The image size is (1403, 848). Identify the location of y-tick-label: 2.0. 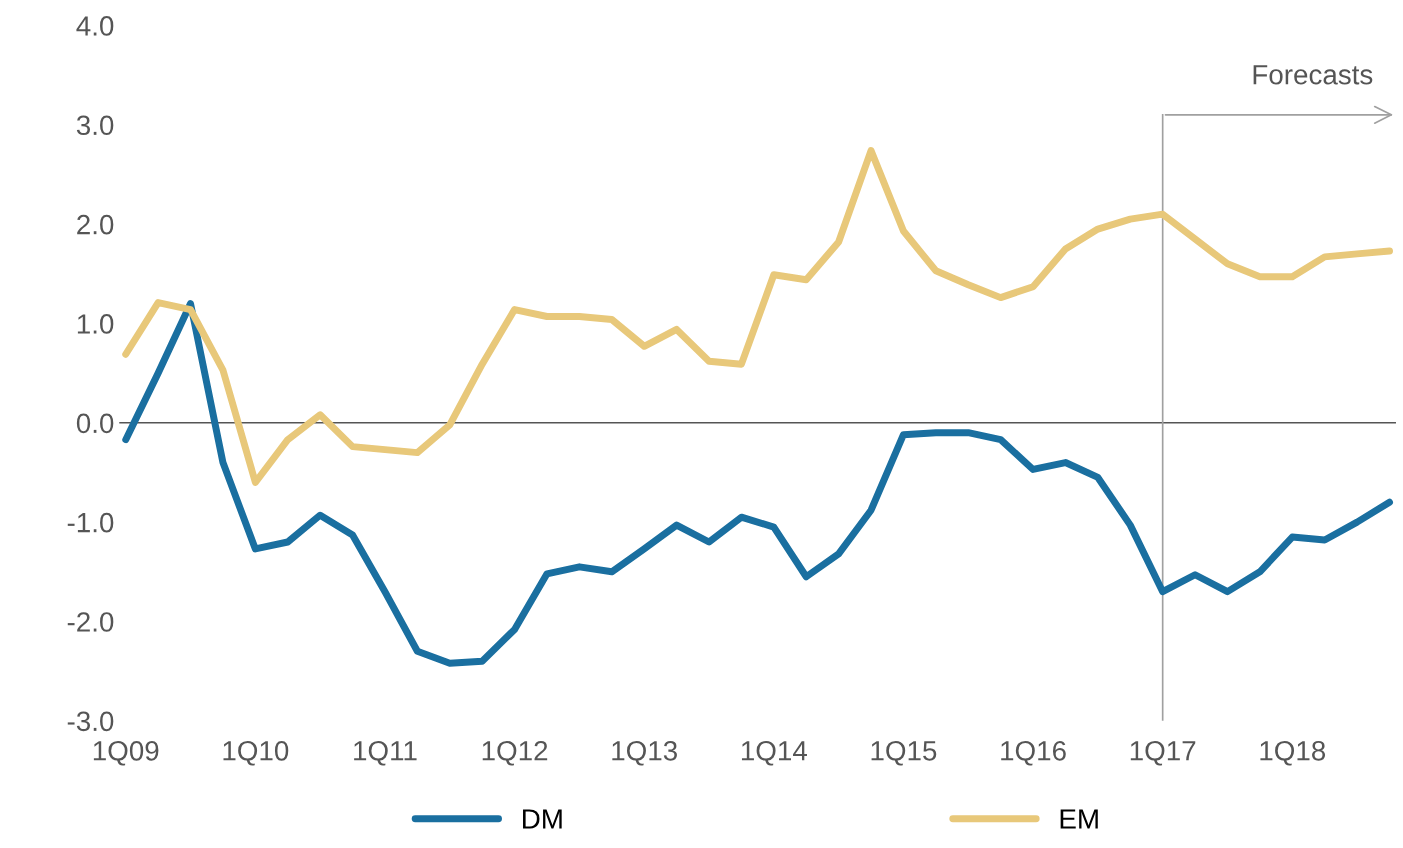
(95, 224).